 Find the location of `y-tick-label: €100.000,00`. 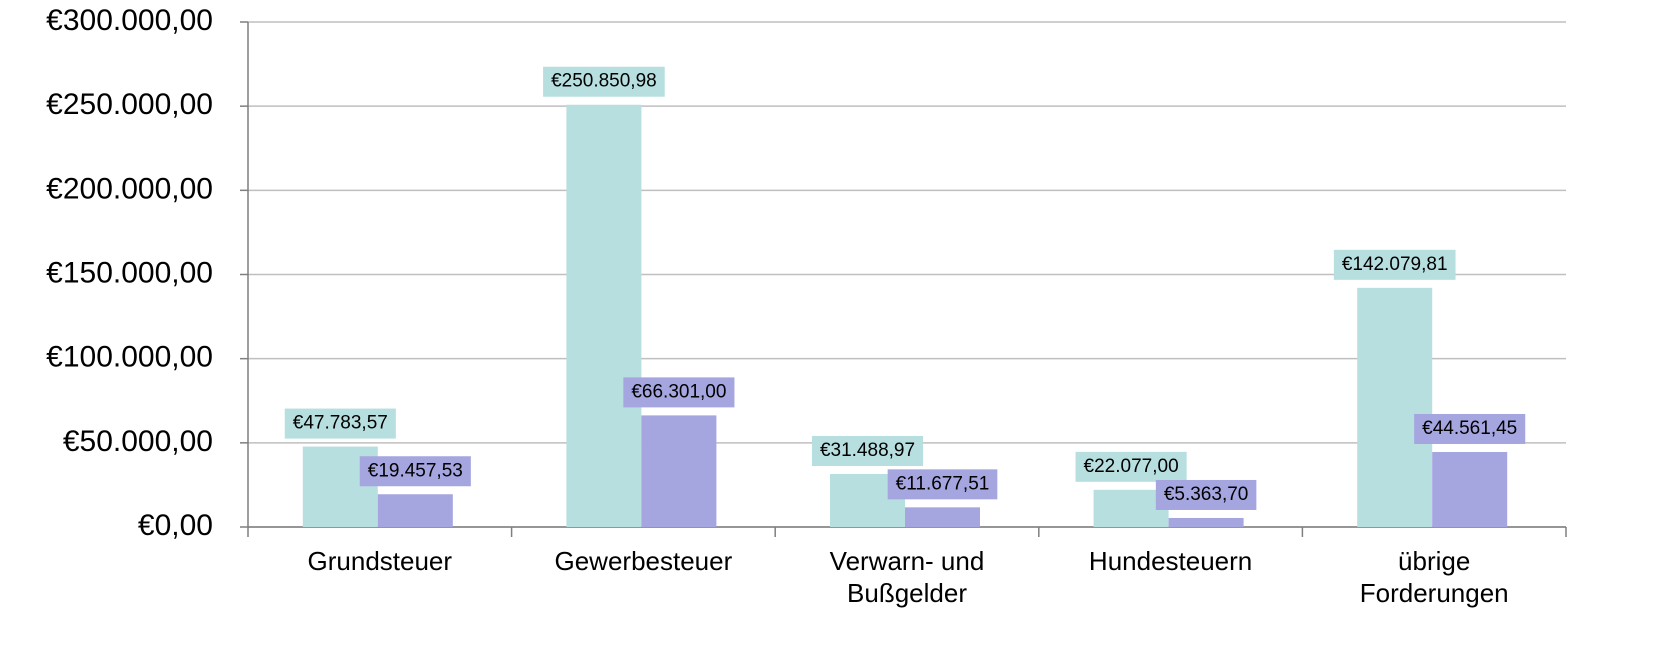

y-tick-label: €100.000,00 is located at coordinates (129, 357).